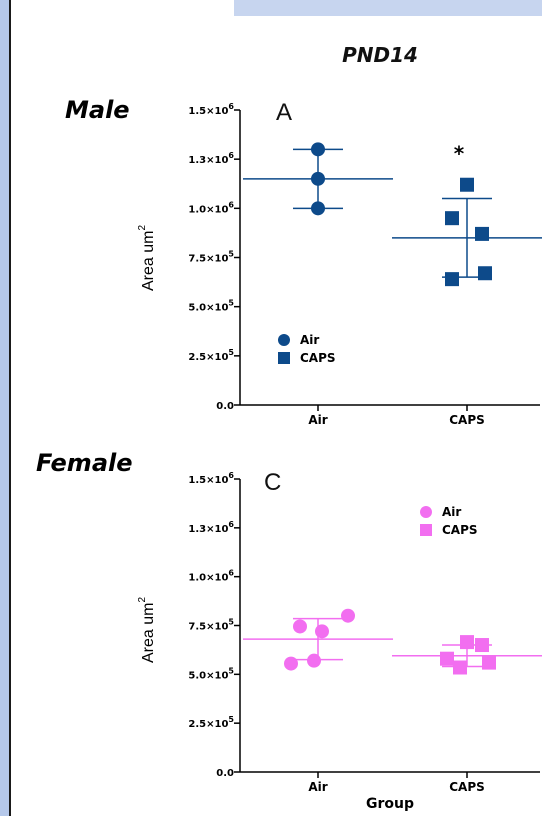 The image size is (542, 816). I want to click on panel-letter: A, so click(284, 112).